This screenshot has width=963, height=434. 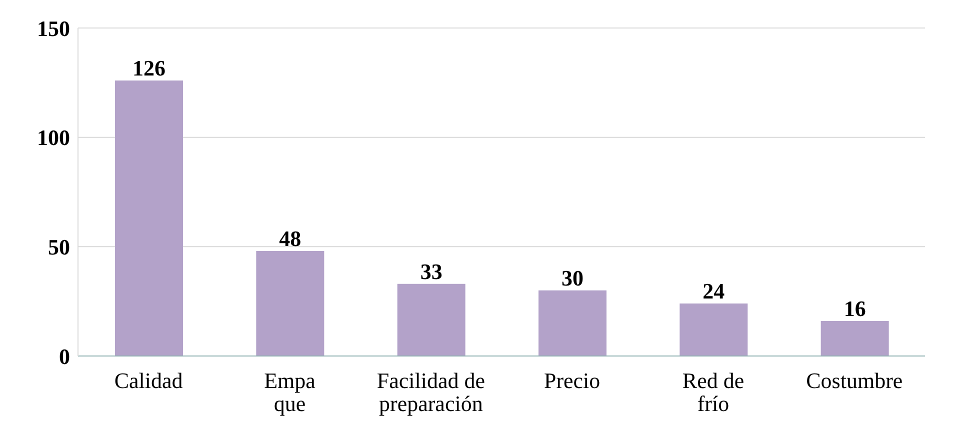 I want to click on x-tick-label: Red de frío, so click(x=713, y=392).